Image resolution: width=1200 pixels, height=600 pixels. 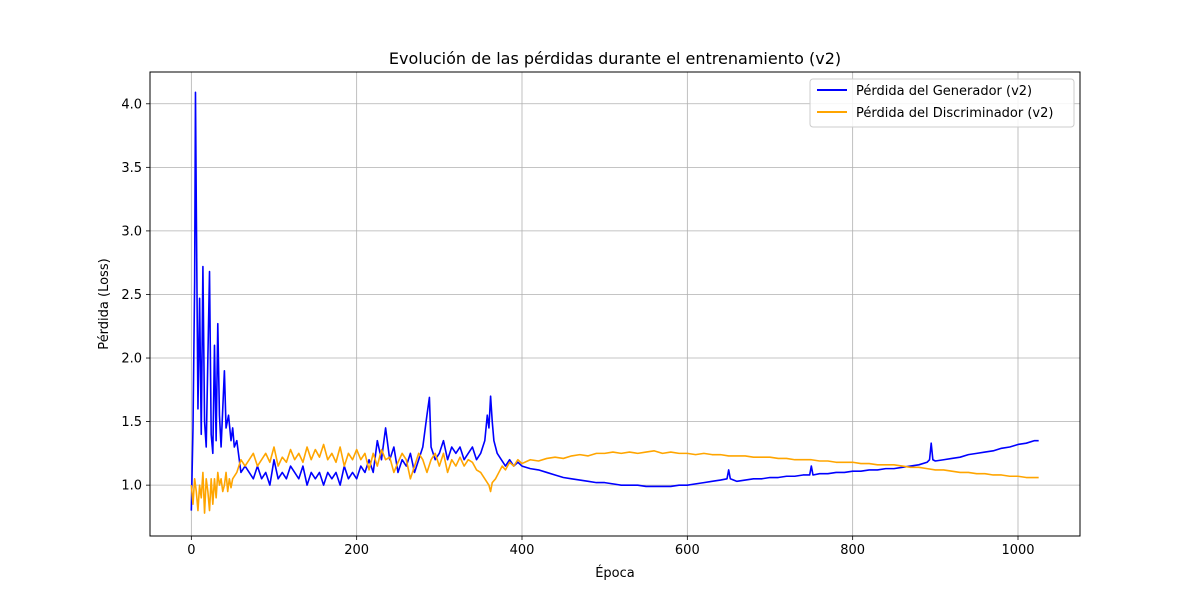 What do you see at coordinates (614, 478) in the screenshot?
I see `discriminator-loss-line` at bounding box center [614, 478].